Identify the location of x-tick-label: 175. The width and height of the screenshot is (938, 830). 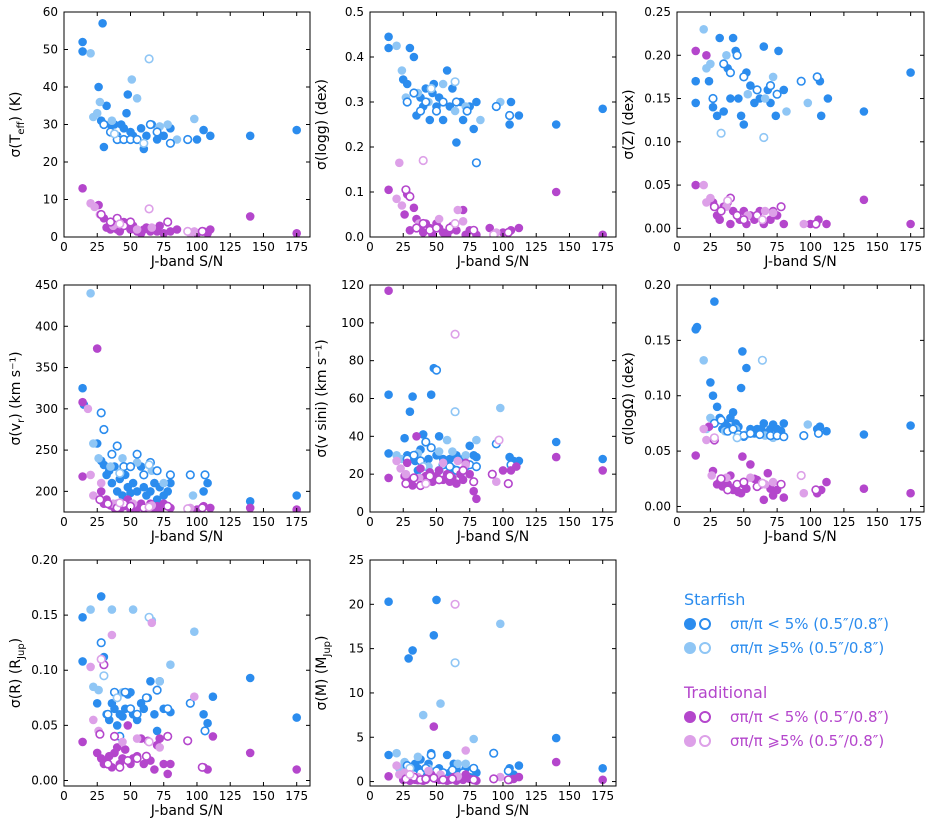
(602, 522).